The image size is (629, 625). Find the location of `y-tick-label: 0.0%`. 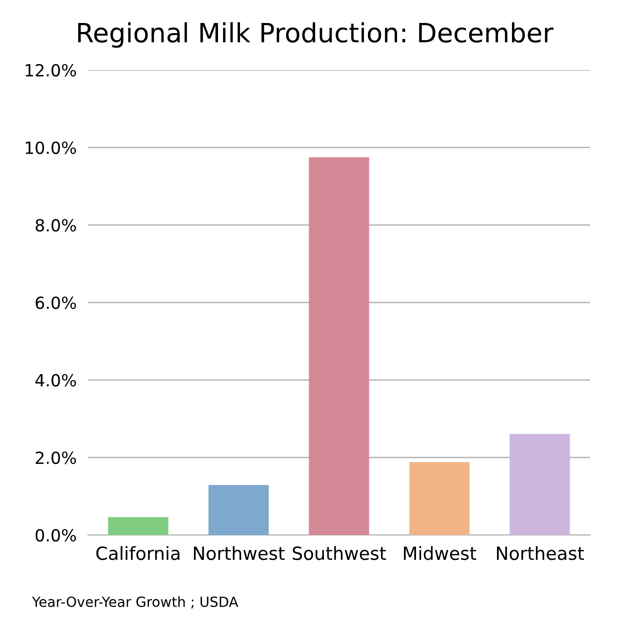

y-tick-label: 0.0% is located at coordinates (56, 535).